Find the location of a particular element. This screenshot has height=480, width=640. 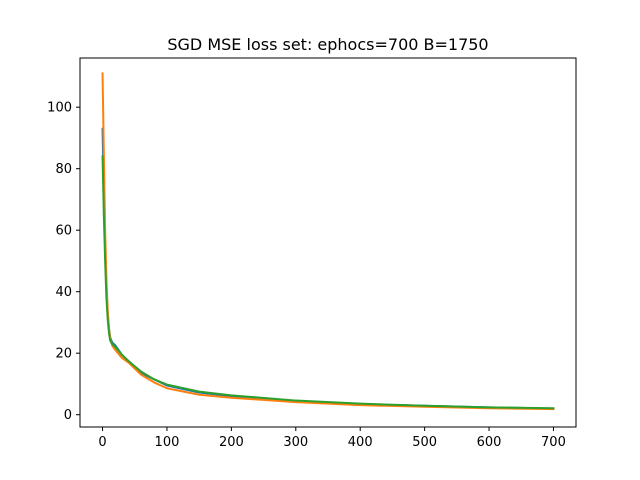

x-tick-label: 400 is located at coordinates (360, 442).